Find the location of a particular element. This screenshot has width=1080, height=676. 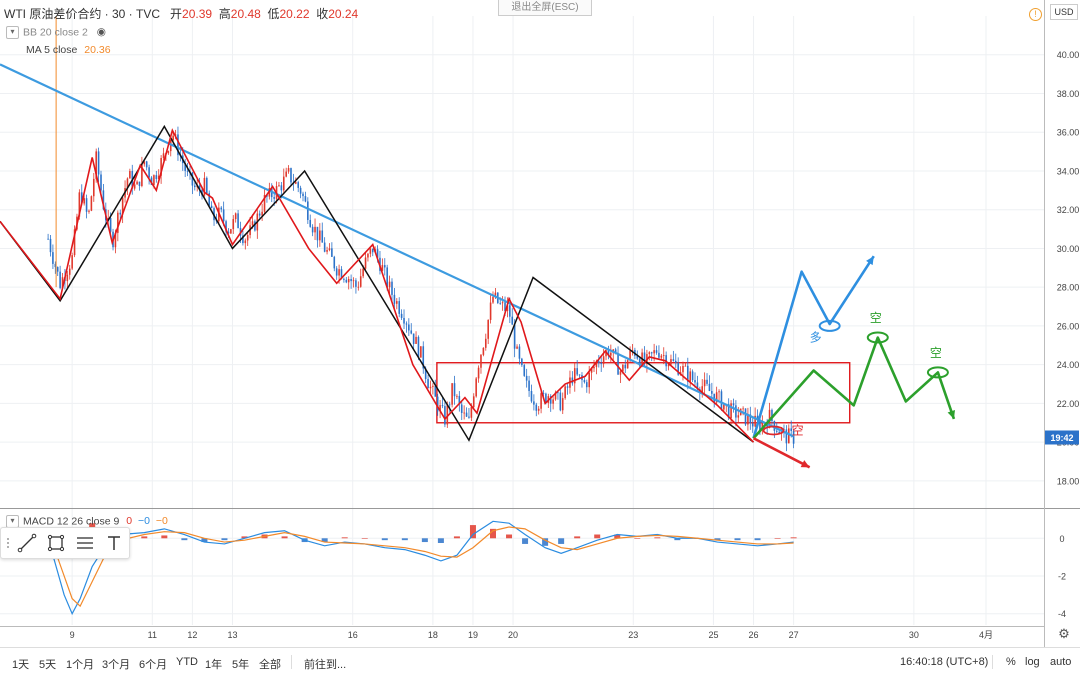

scenario-short-arrow-head is located at coordinates (805, 464).